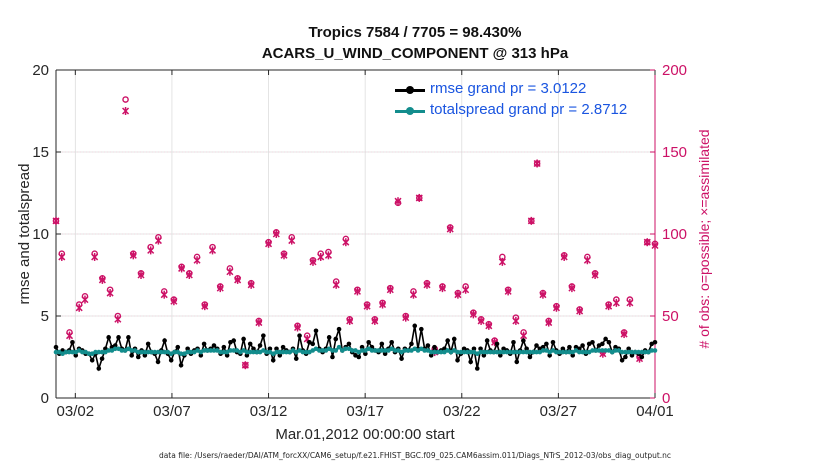 This screenshot has width=830, height=470. I want to click on y-right-tick-label: 0, so click(666, 398).